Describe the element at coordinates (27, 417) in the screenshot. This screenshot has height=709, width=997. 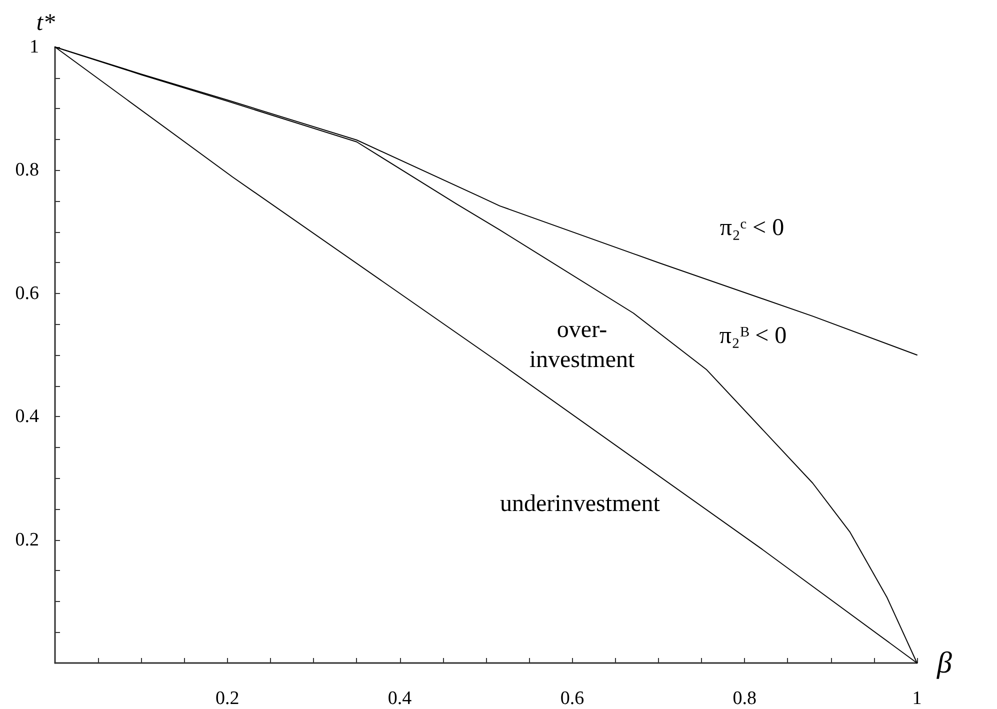
I see `y-tick-label: 0.4` at that location.